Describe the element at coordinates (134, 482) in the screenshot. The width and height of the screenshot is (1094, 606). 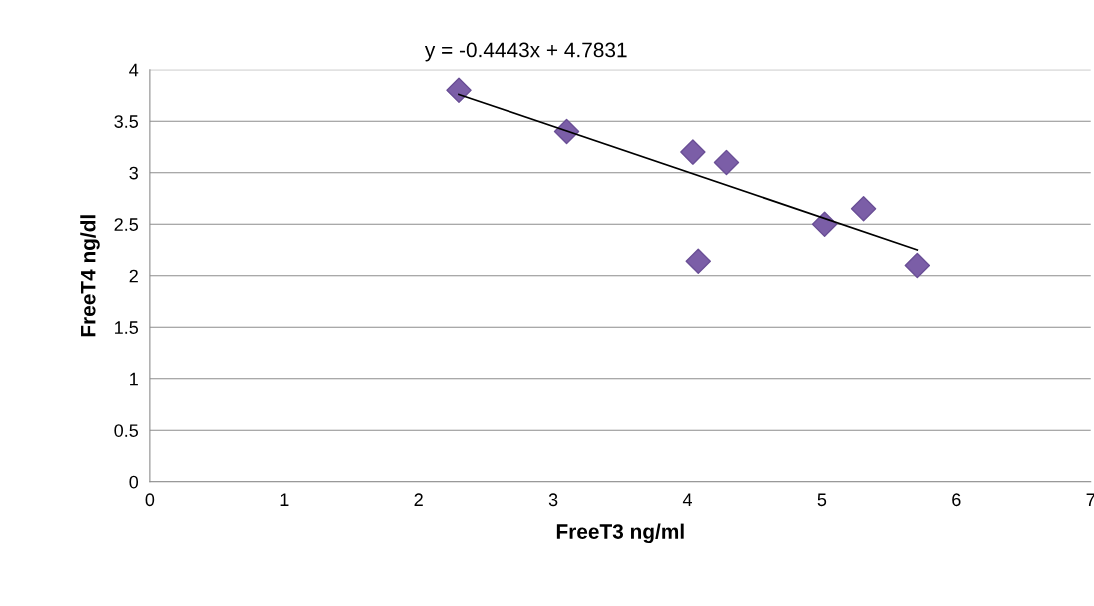
I see `y-tick-label: 0` at that location.